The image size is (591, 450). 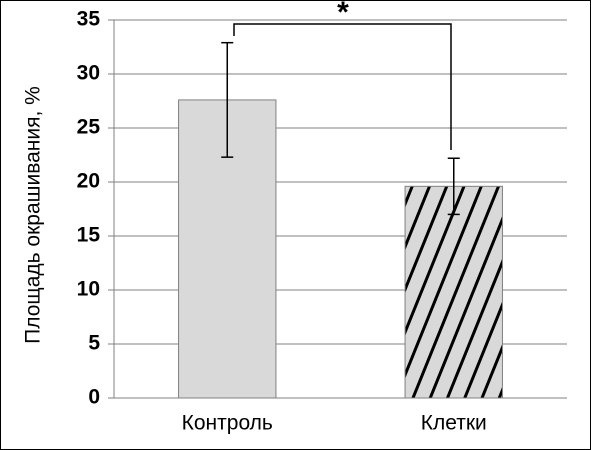 I want to click on y-axis-label: Площадь окрашивания, %, so click(x=33, y=215).